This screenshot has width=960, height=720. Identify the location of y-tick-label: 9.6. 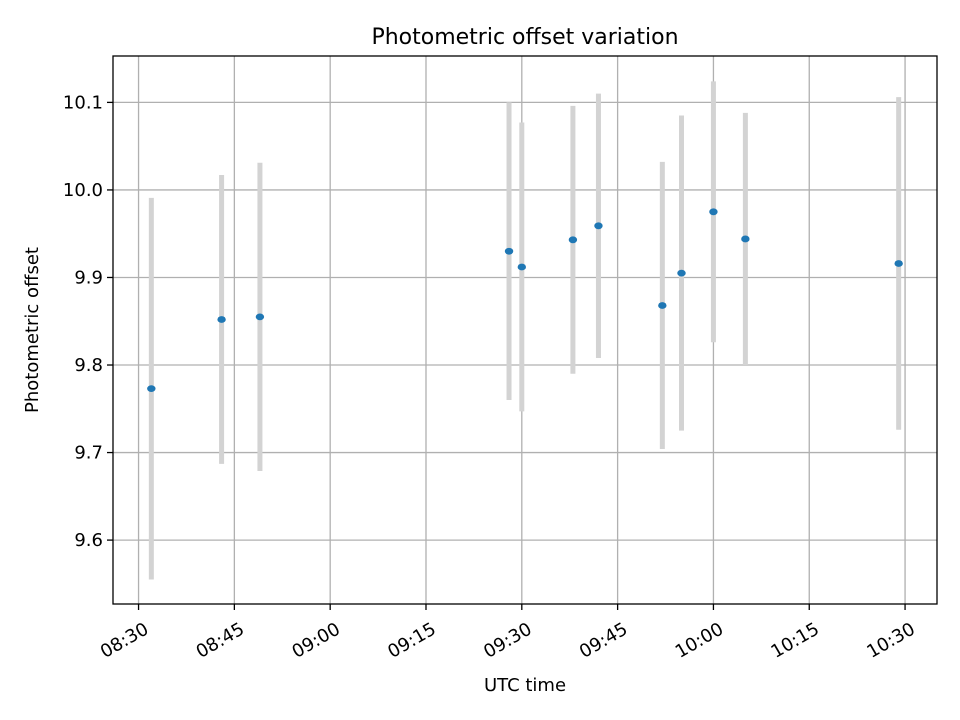
(88, 540).